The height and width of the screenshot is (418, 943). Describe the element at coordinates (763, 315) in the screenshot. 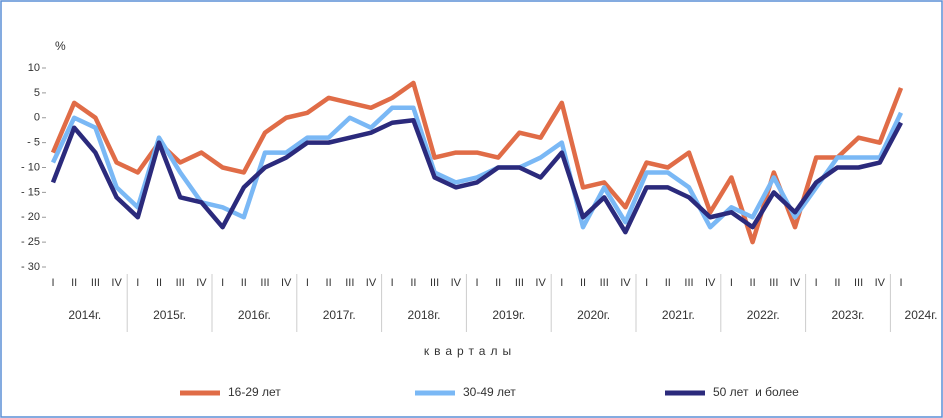

I see `x-group-label: 2022г.` at that location.